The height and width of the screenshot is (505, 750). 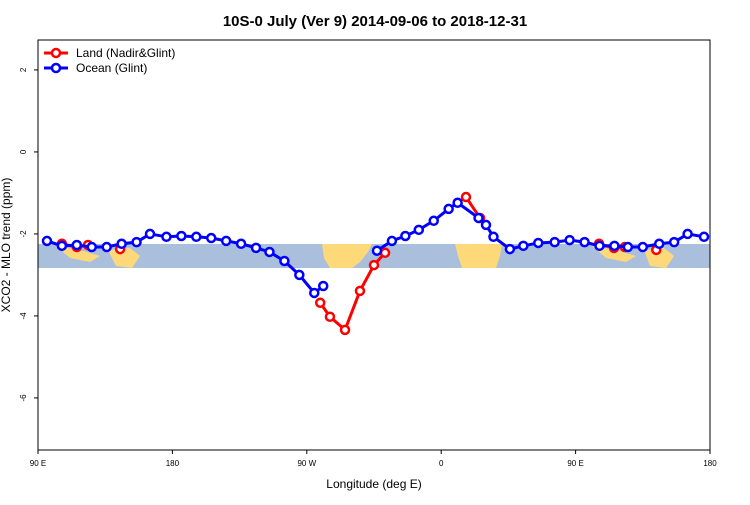 What do you see at coordinates (306, 463) in the screenshot?
I see `x-tick-label: 90 W` at bounding box center [306, 463].